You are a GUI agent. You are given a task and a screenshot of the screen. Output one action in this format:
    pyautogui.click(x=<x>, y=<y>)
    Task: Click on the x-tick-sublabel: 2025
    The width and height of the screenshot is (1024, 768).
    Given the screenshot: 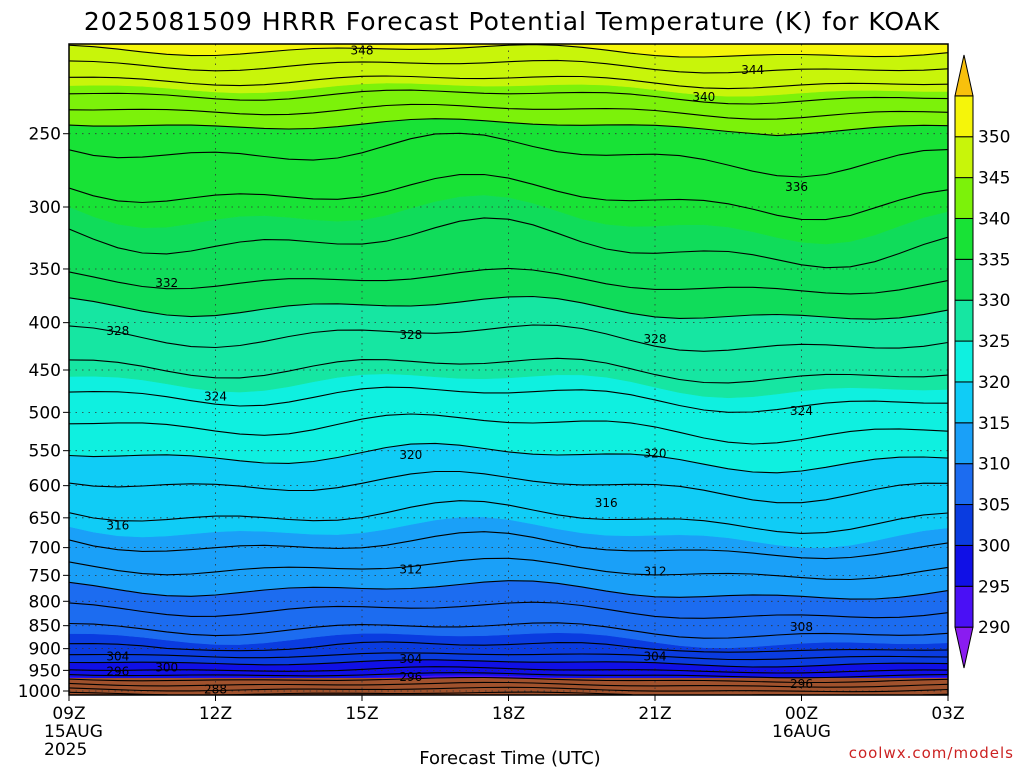 What is the action you would take?
    pyautogui.click(x=65, y=750)
    